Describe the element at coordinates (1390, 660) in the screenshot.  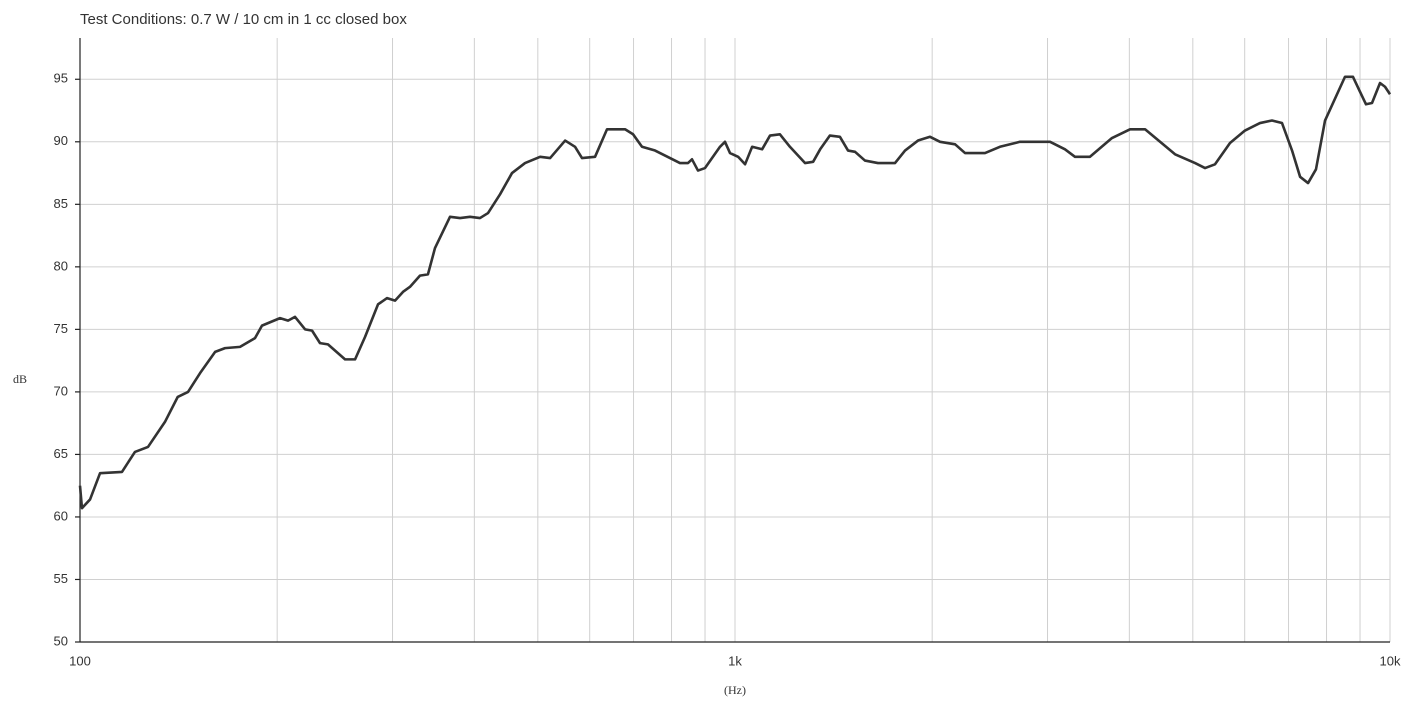
I see `x-tick-label: 10k` at that location.